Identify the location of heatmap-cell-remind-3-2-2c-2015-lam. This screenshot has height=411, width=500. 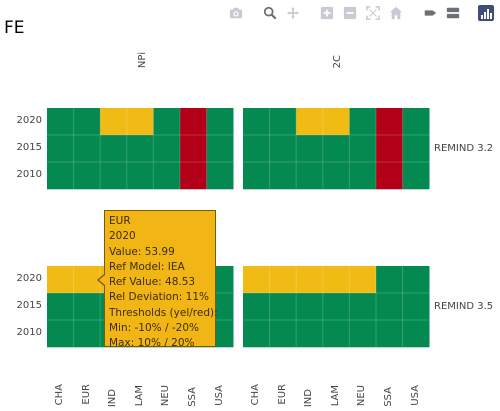
(336, 149).